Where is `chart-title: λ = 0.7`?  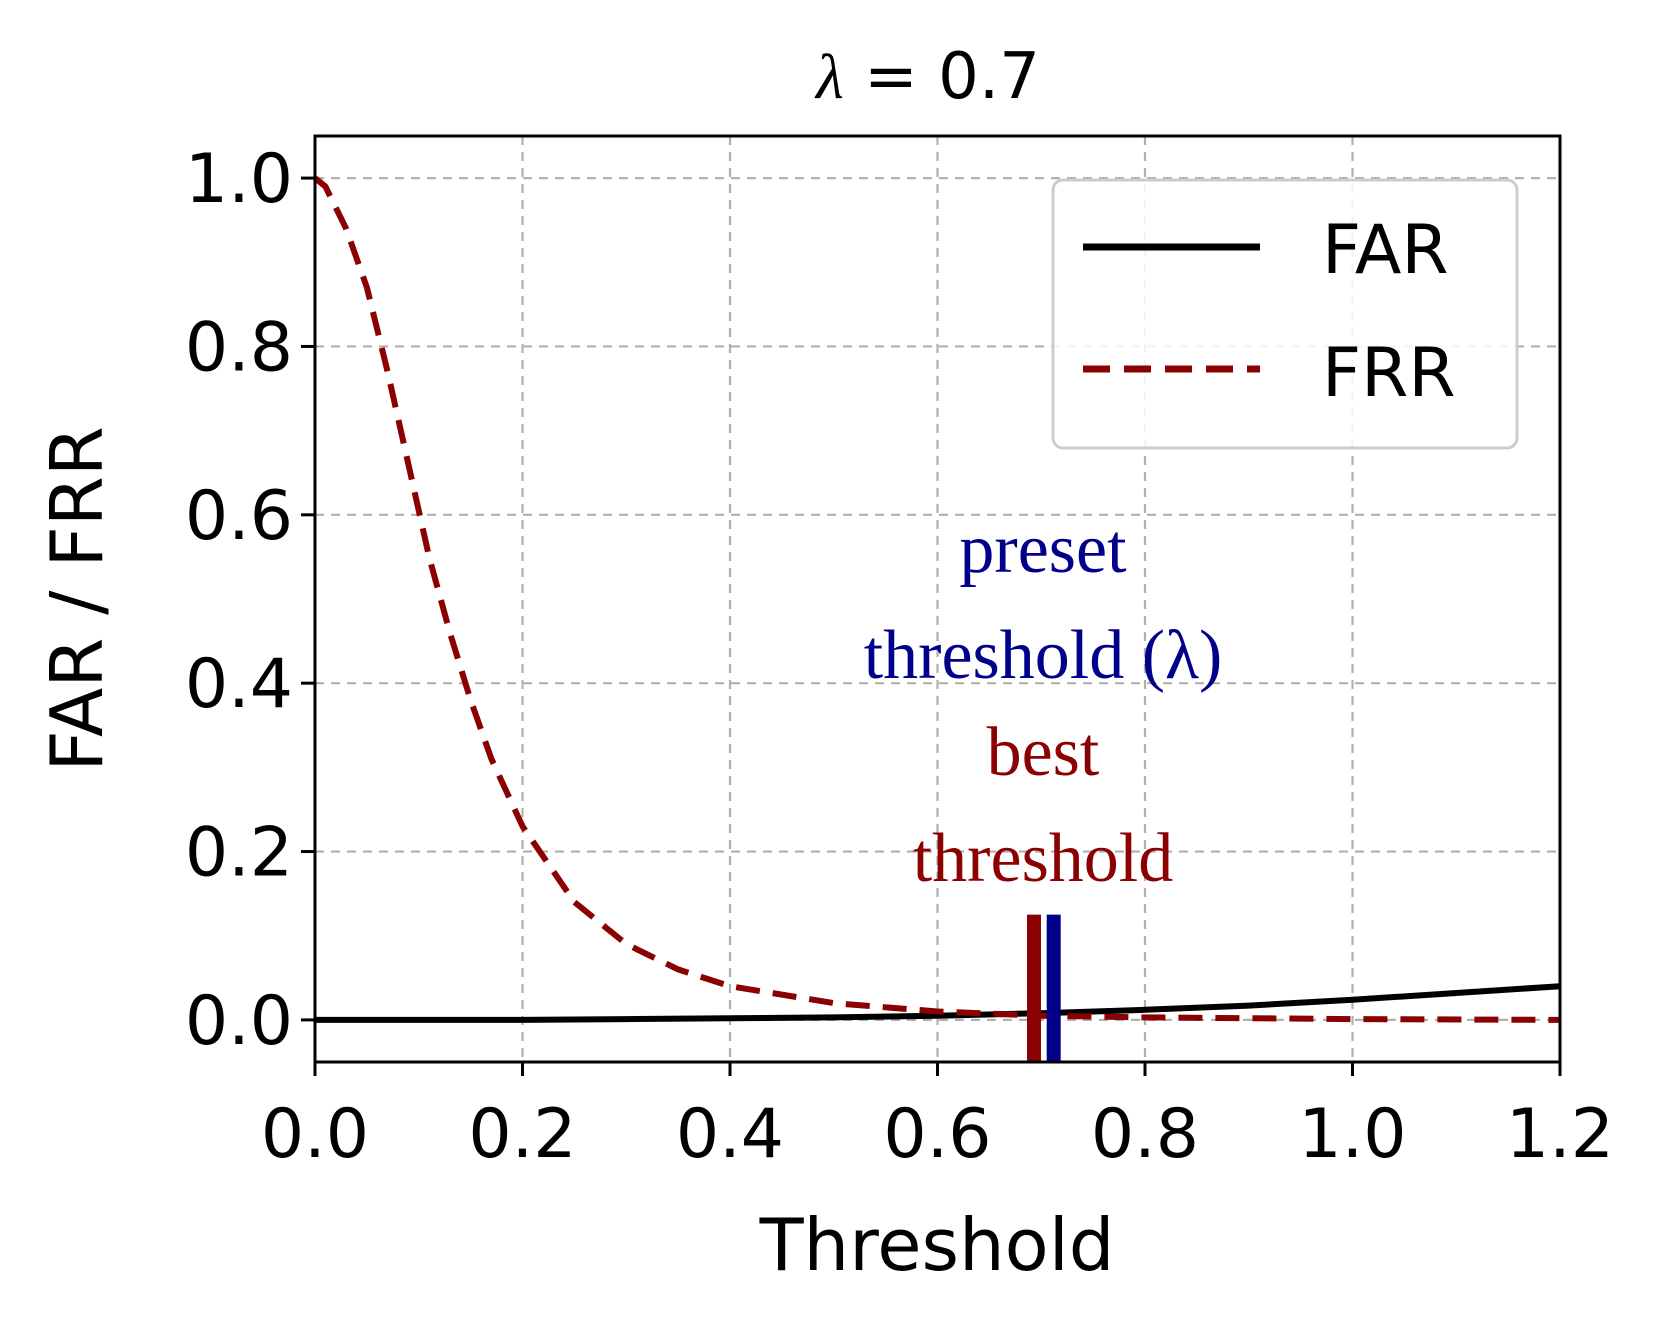 chart-title: λ = 0.7 is located at coordinates (927, 77).